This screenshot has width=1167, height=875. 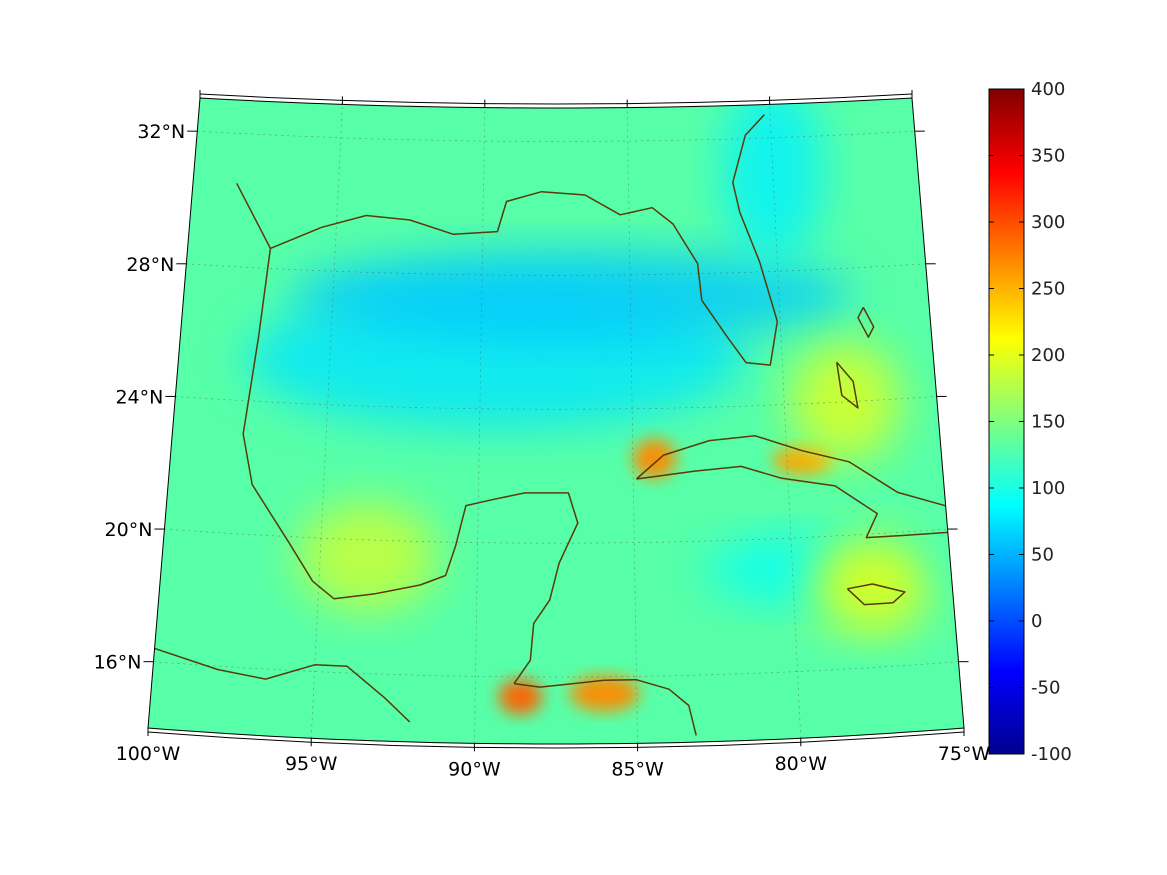 What do you see at coordinates (129, 530) in the screenshot?
I see `lat-tick-label: 20°N` at bounding box center [129, 530].